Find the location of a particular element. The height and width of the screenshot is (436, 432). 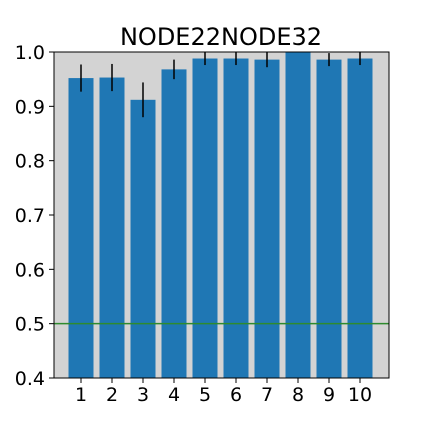

y-tick-label: 0.4 is located at coordinates (30, 379).